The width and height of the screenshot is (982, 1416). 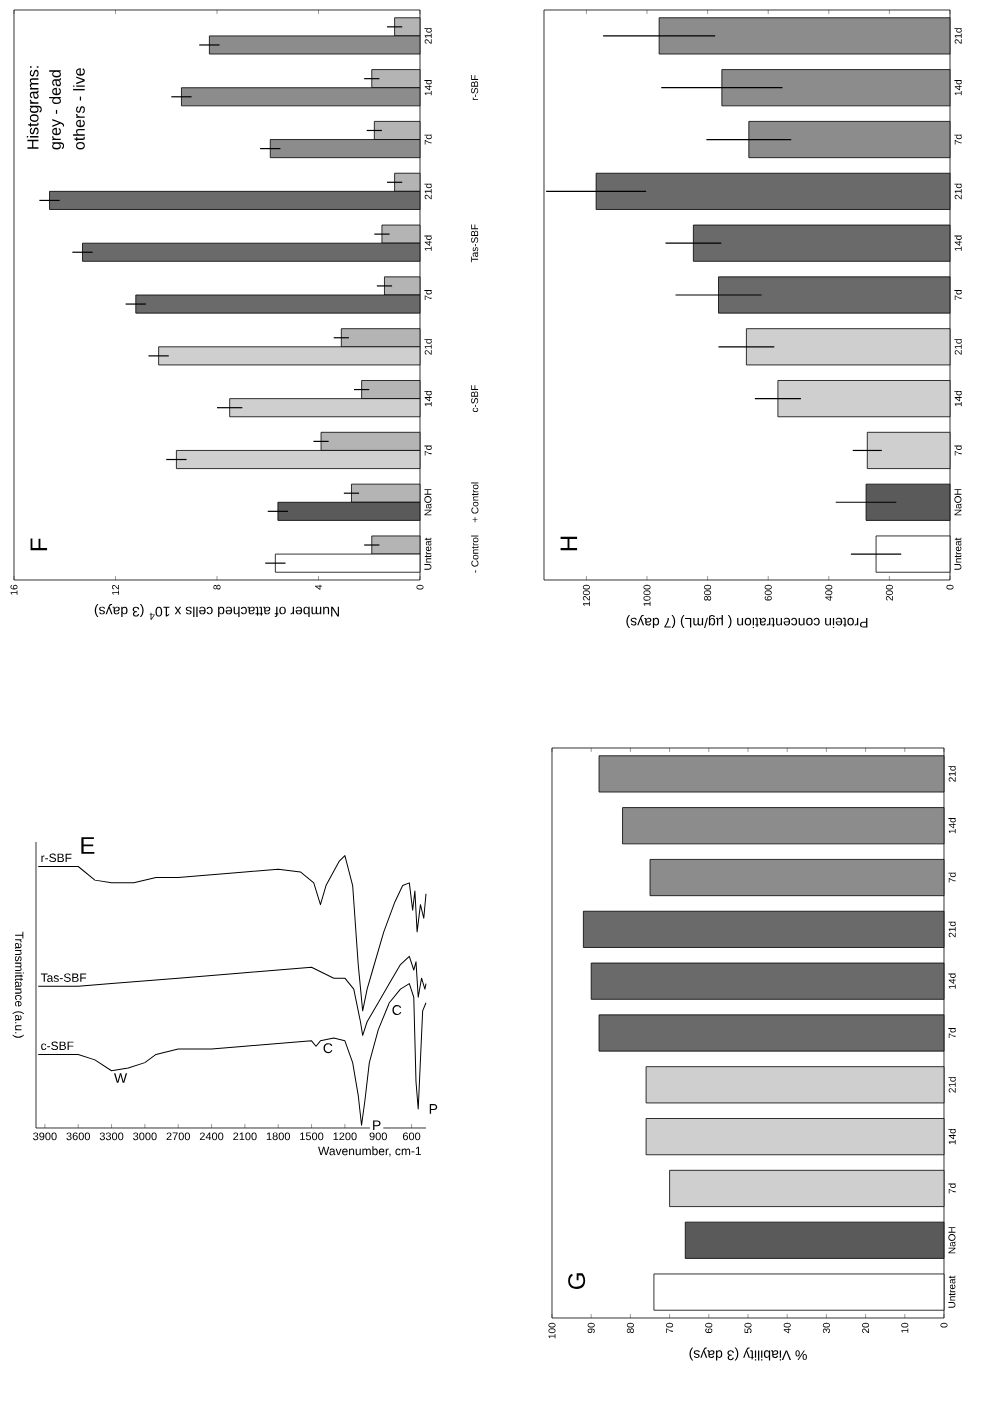 What do you see at coordinates (577, 1281) in the screenshot?
I see `text: G` at bounding box center [577, 1281].